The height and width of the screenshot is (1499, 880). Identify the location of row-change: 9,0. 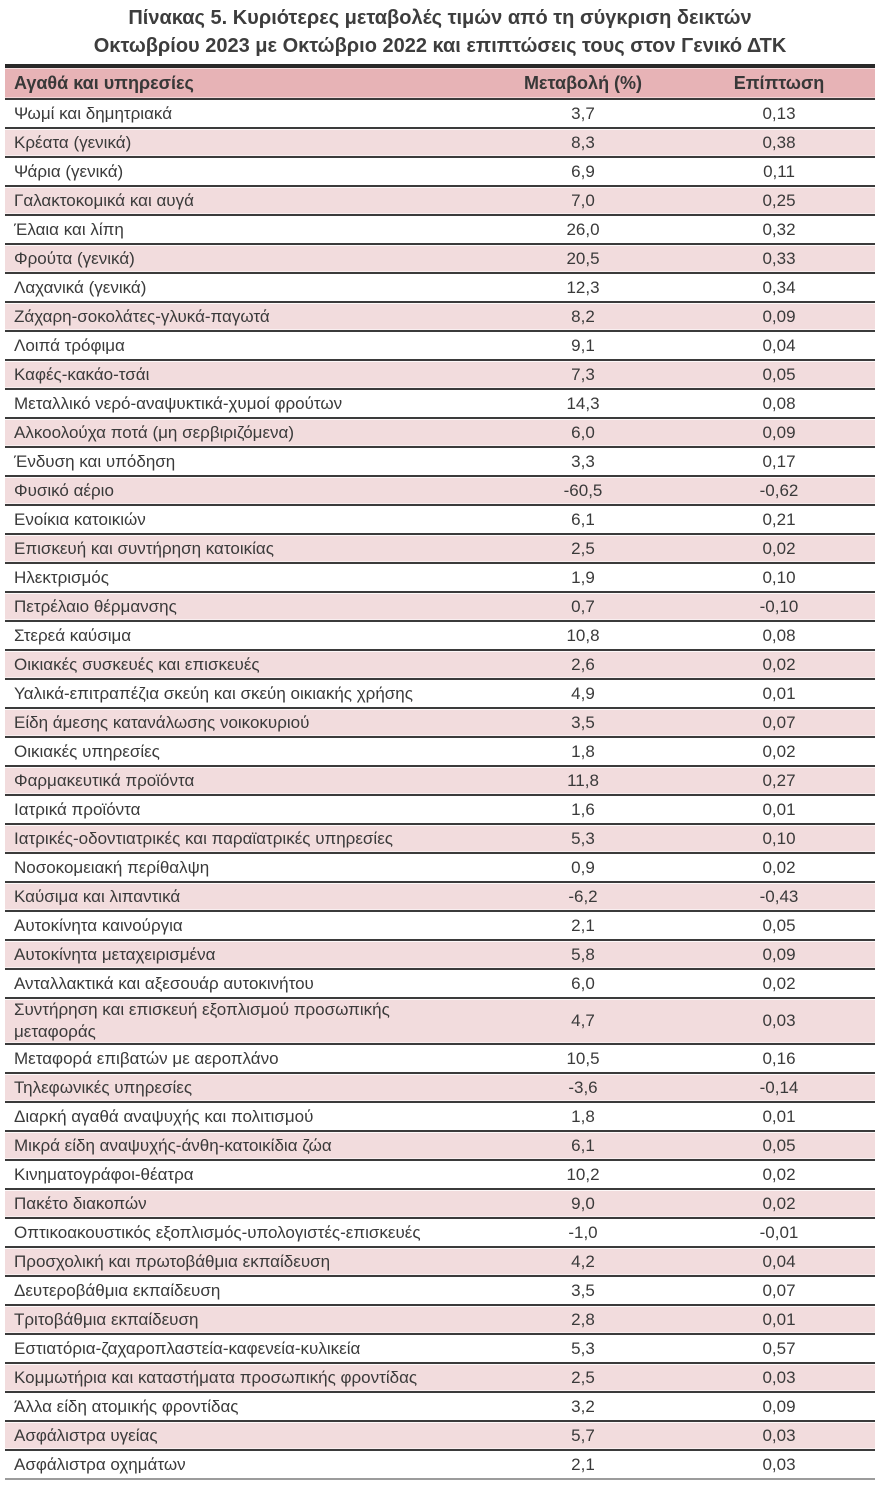
(583, 1203).